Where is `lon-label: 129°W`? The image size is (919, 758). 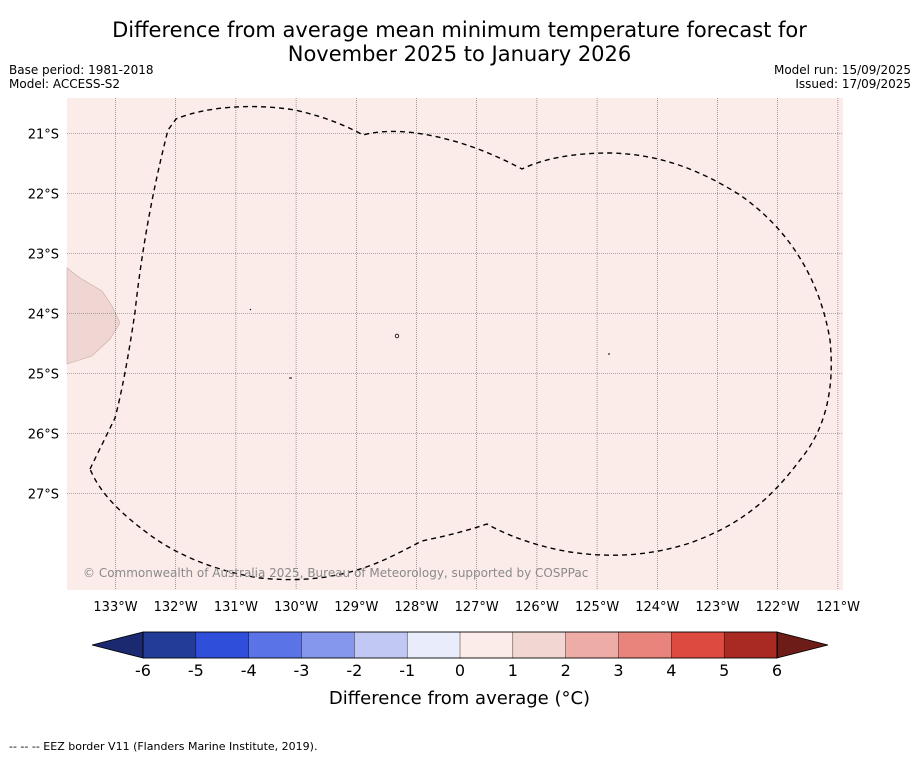
lon-label: 129°W is located at coordinates (356, 607).